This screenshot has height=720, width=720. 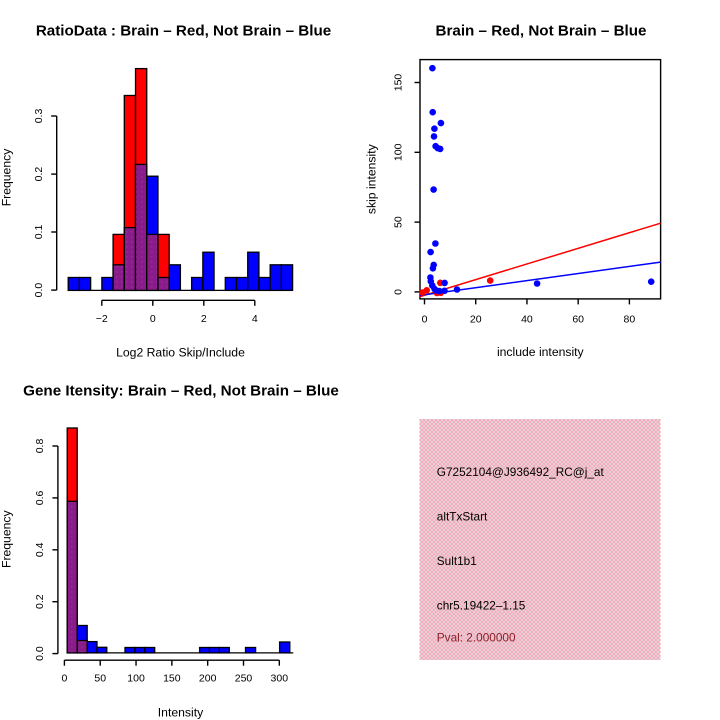 I want to click on svg-text: Pval: 2.000000, so click(x=476, y=638).